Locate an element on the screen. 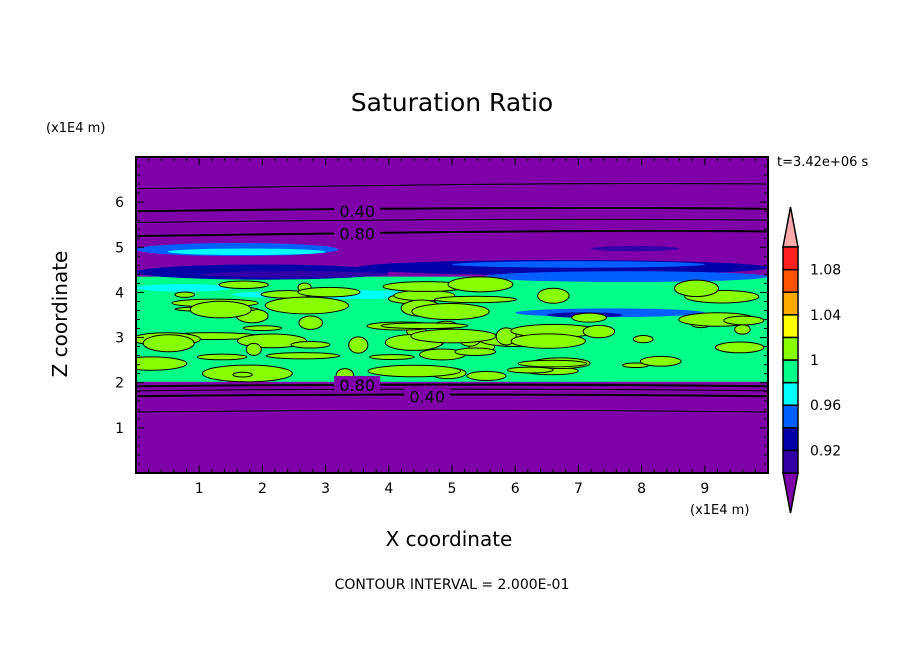  colorbar-tick-label: 1.04 is located at coordinates (825, 316).